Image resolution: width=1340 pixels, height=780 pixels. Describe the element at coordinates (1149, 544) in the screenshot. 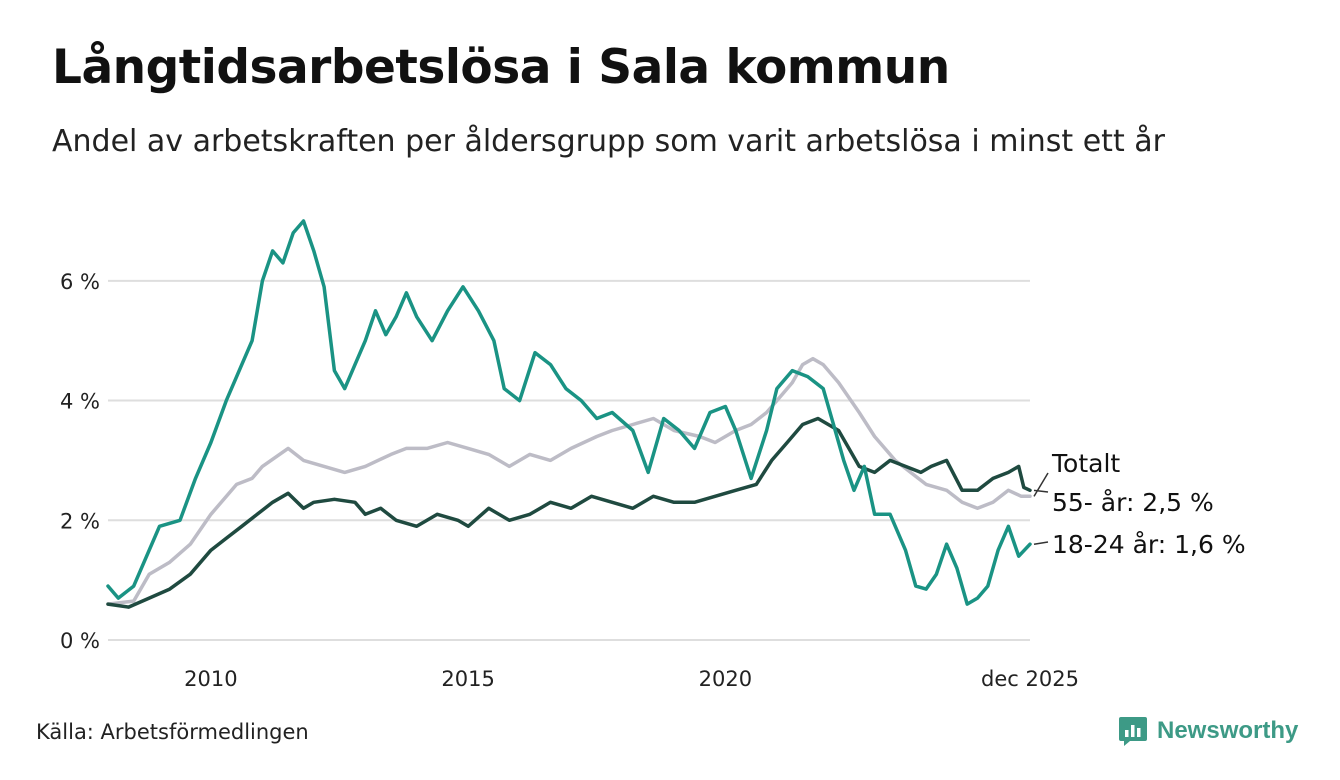

I see `series-end-label: 18-24 år: 1,6 %` at that location.